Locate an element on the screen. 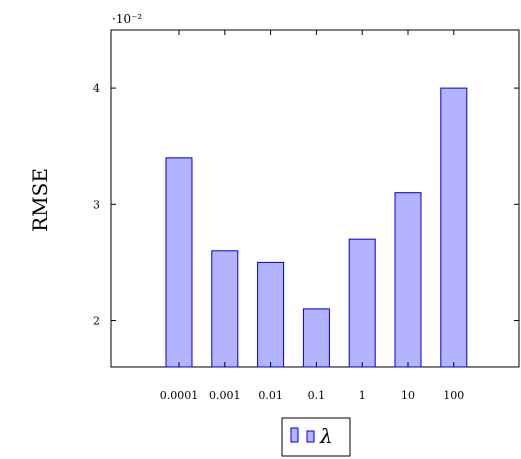 The height and width of the screenshot is (459, 521). legend: λ is located at coordinates (316, 437).